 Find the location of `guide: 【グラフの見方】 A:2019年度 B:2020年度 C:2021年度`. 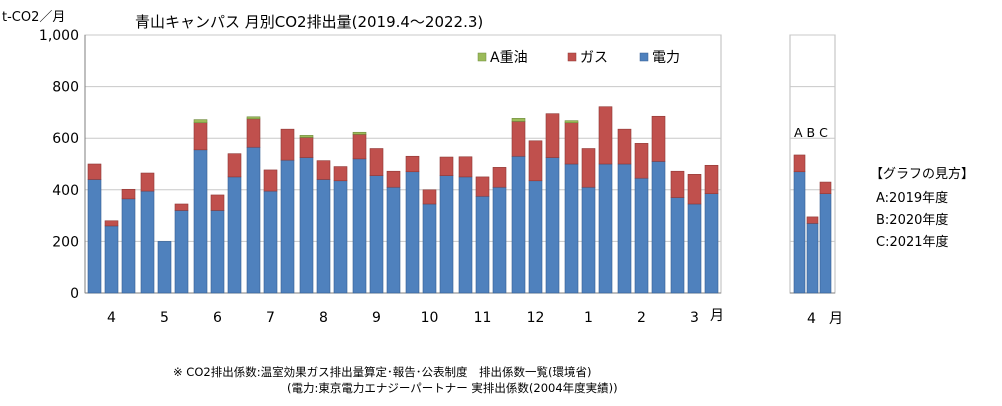

guide: 【グラフの見方】 A:2019年度 B:2020年度 C:2021年度 is located at coordinates (922, 208).